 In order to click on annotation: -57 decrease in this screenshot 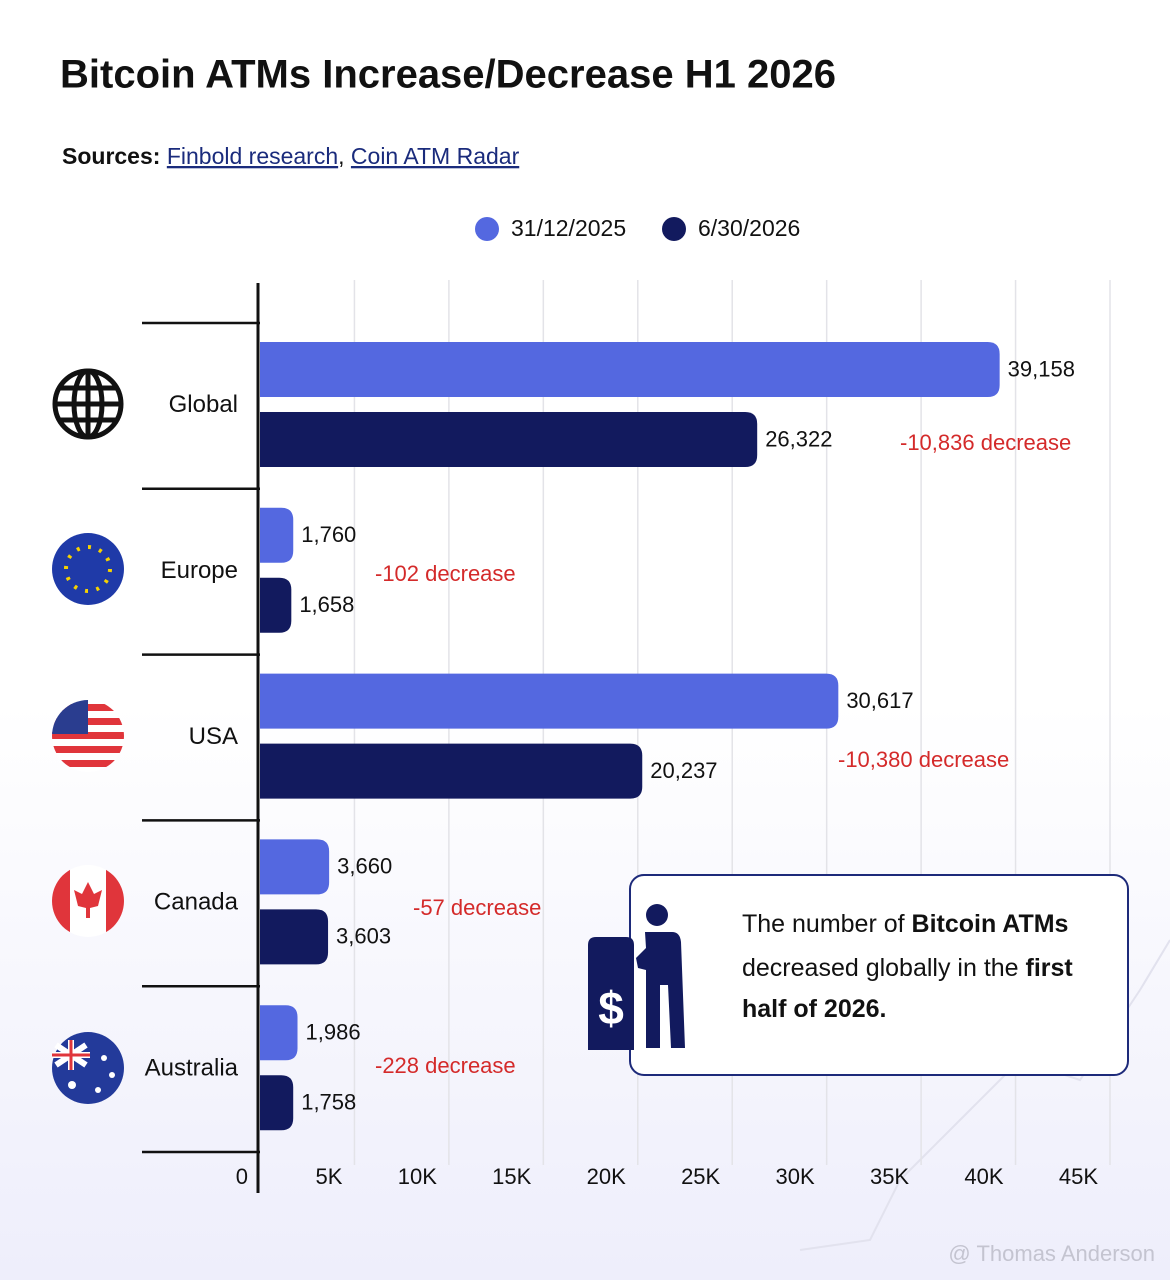, I will do `click(477, 907)`.